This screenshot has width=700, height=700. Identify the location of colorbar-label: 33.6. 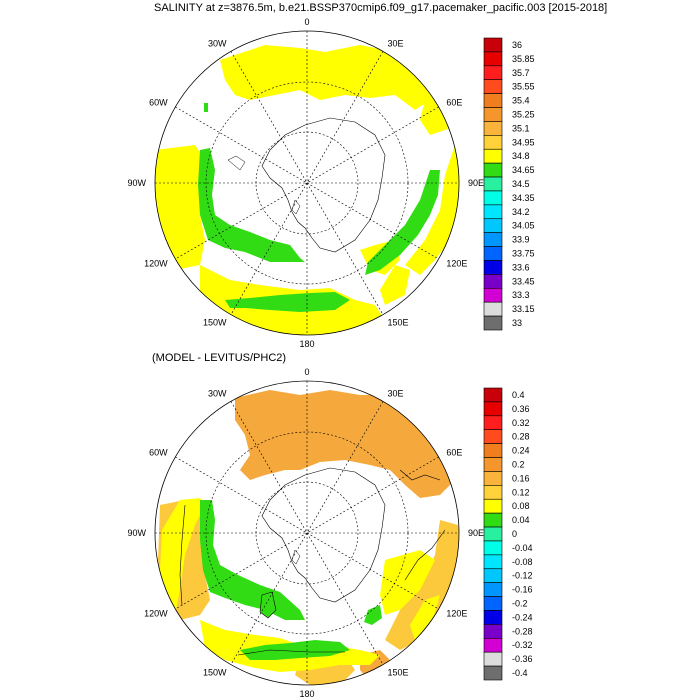
(521, 267).